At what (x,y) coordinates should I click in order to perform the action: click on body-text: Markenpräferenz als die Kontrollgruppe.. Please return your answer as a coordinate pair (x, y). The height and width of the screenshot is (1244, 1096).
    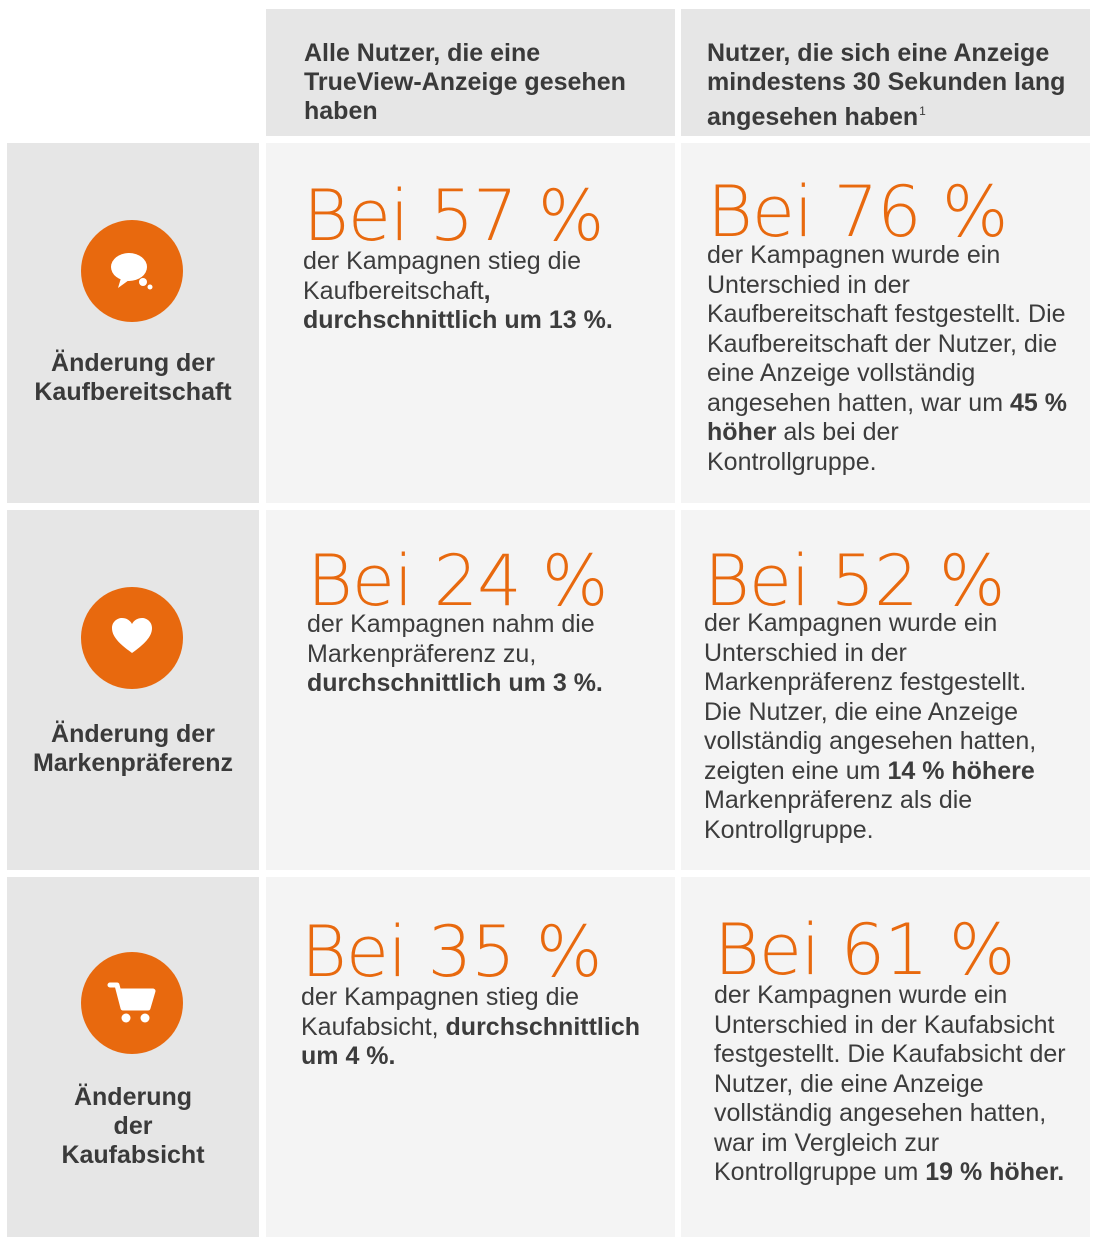
    Looking at the image, I should click on (838, 815).